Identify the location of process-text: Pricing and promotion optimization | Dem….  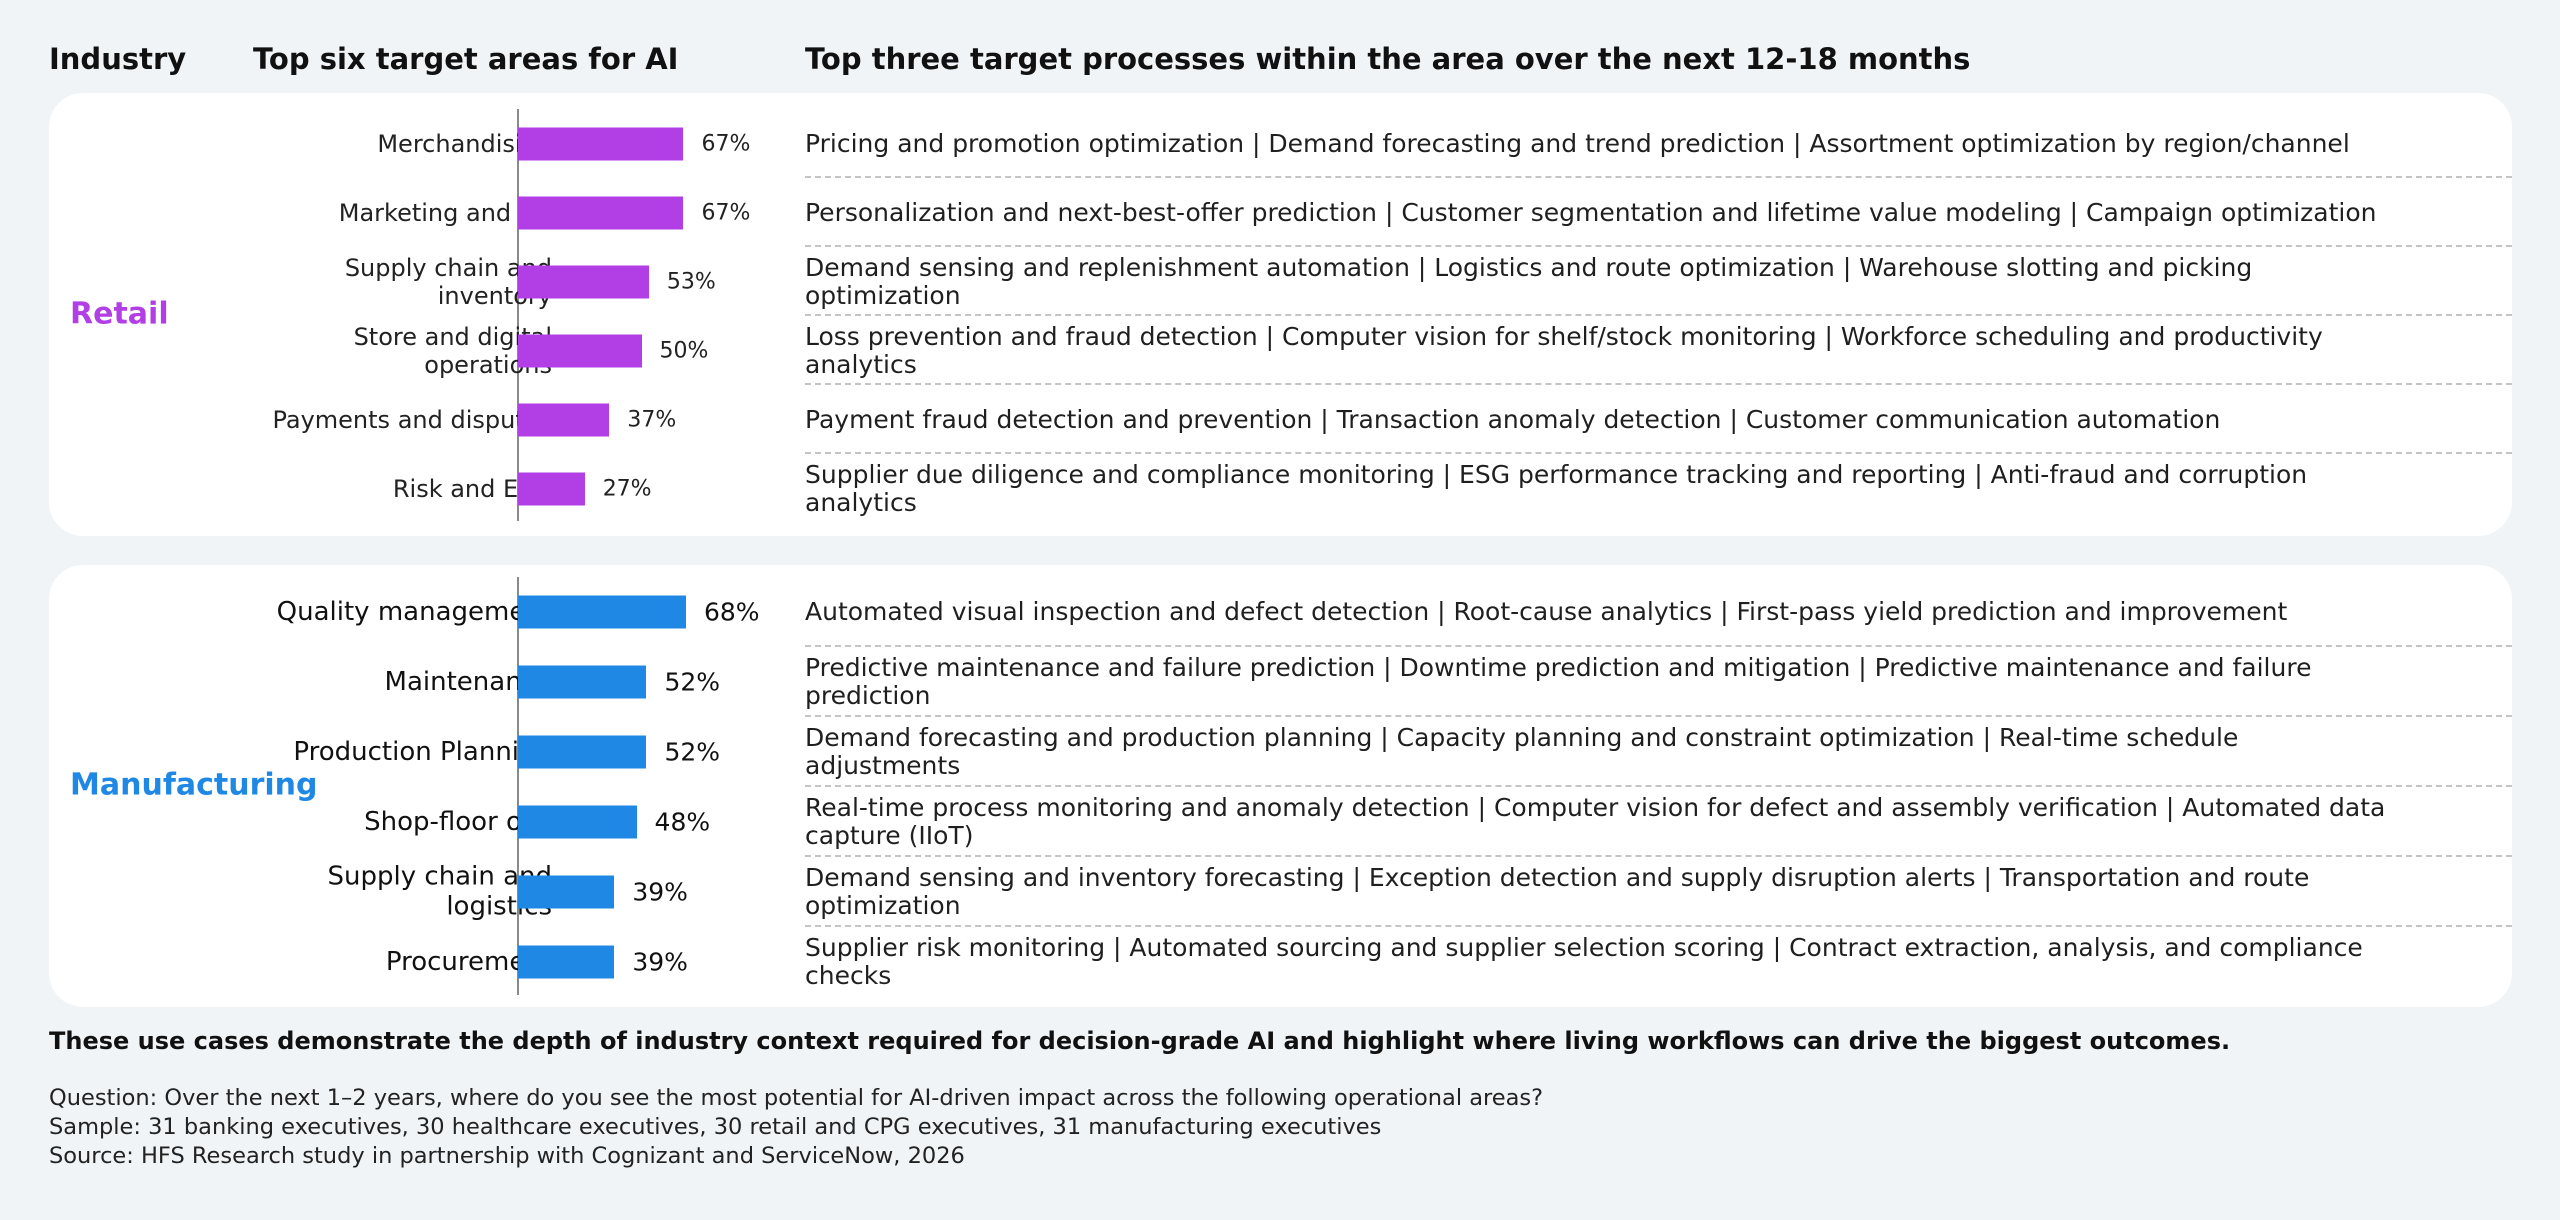
(1577, 143).